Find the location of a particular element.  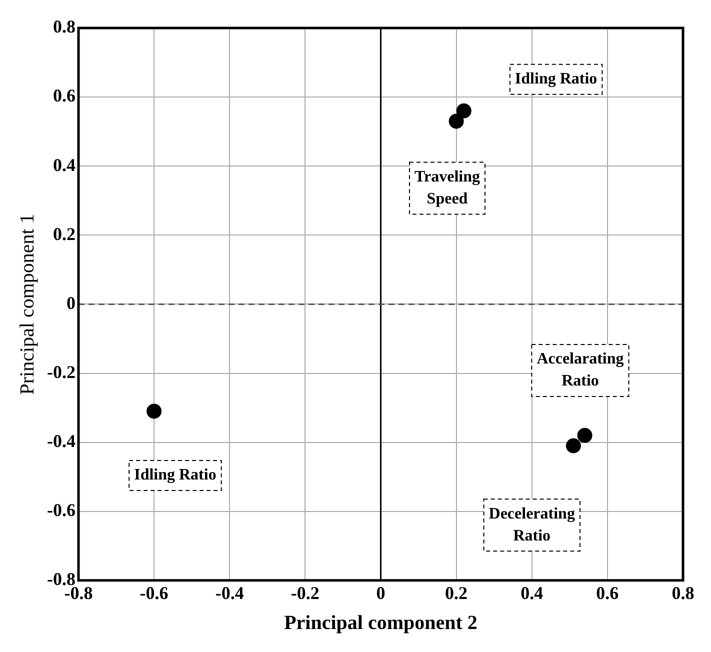

x-tick-label: -0.6 is located at coordinates (154, 592).